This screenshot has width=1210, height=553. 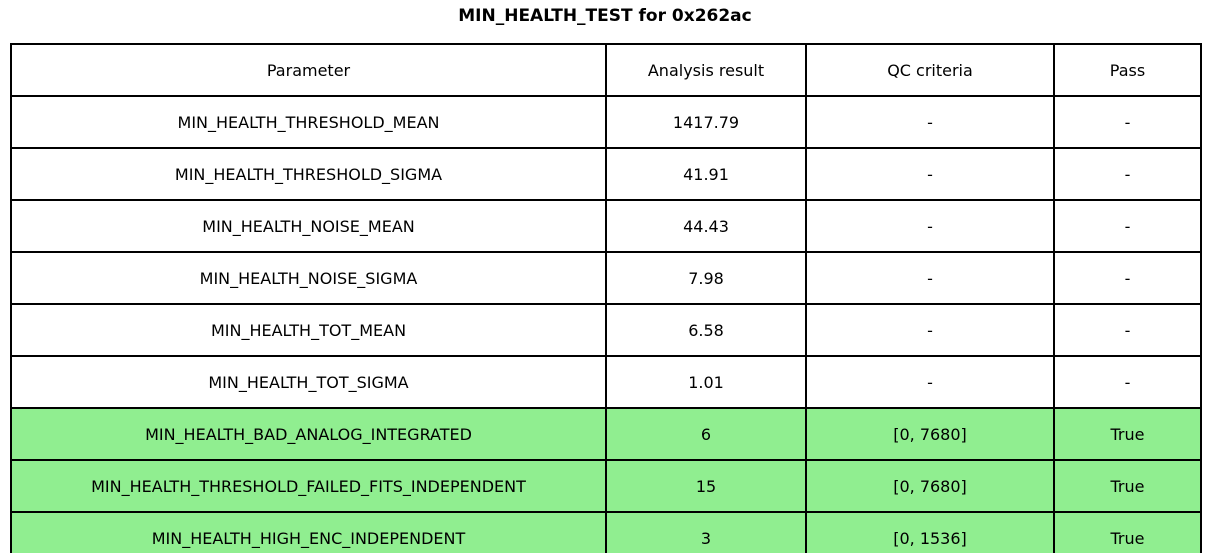 I want to click on param-cell: MIN_HEALTH_HIGH_ENC_INDEPENDENT, so click(x=308, y=532).